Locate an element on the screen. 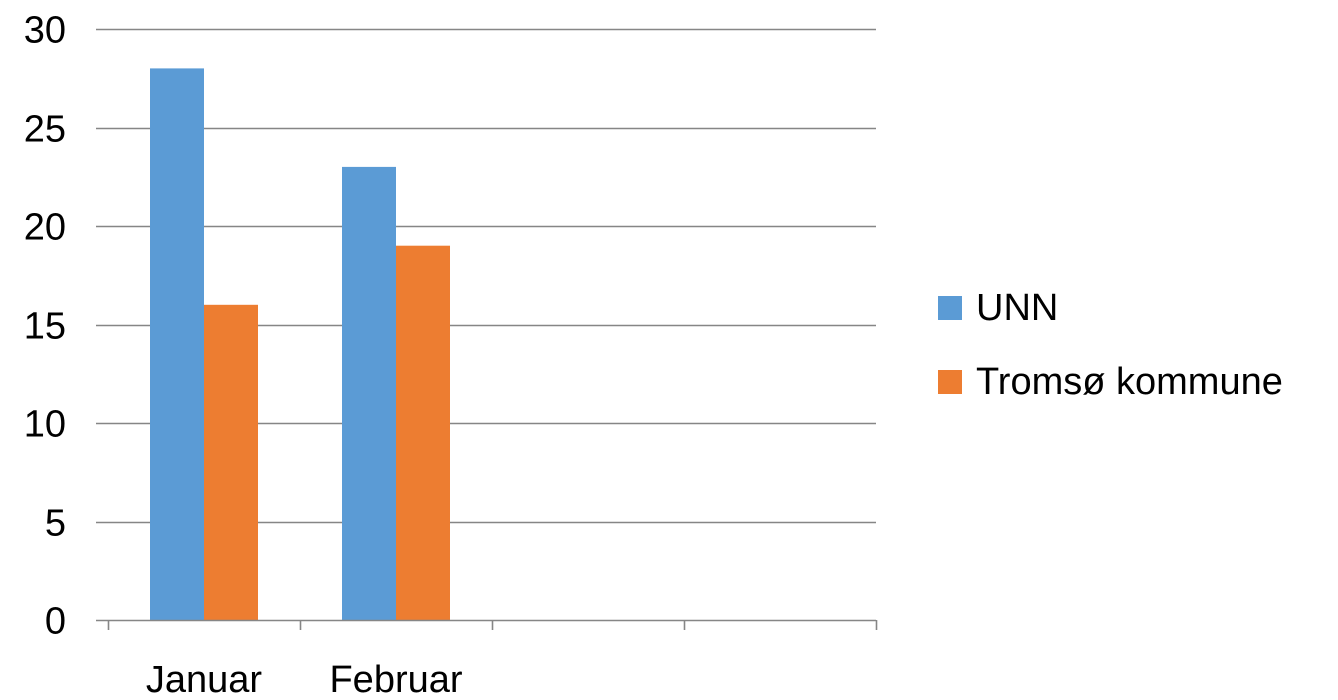  legend: UNN Tromsø kommune is located at coordinates (1110, 345).